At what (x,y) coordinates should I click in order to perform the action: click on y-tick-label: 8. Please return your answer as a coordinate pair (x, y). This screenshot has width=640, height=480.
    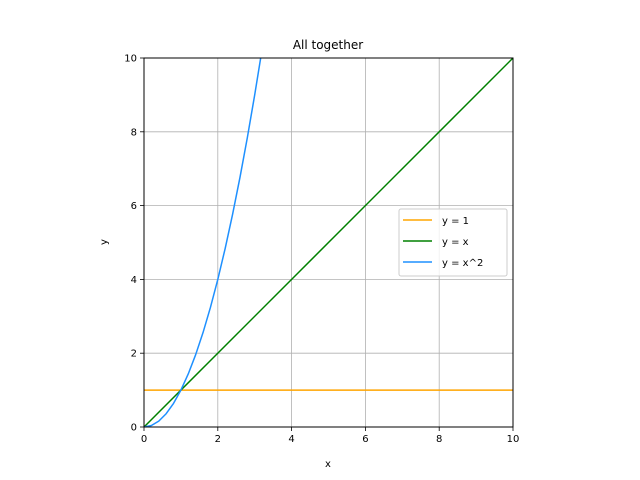
    Looking at the image, I should click on (134, 132).